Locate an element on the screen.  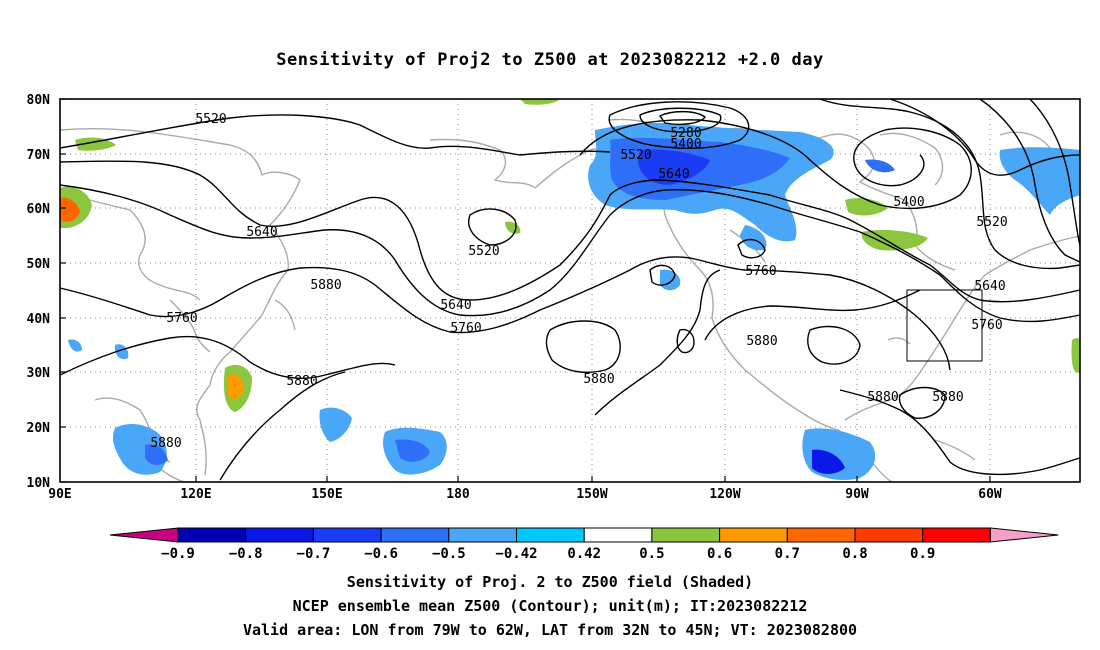
lon-label: 120E is located at coordinates (195, 494).